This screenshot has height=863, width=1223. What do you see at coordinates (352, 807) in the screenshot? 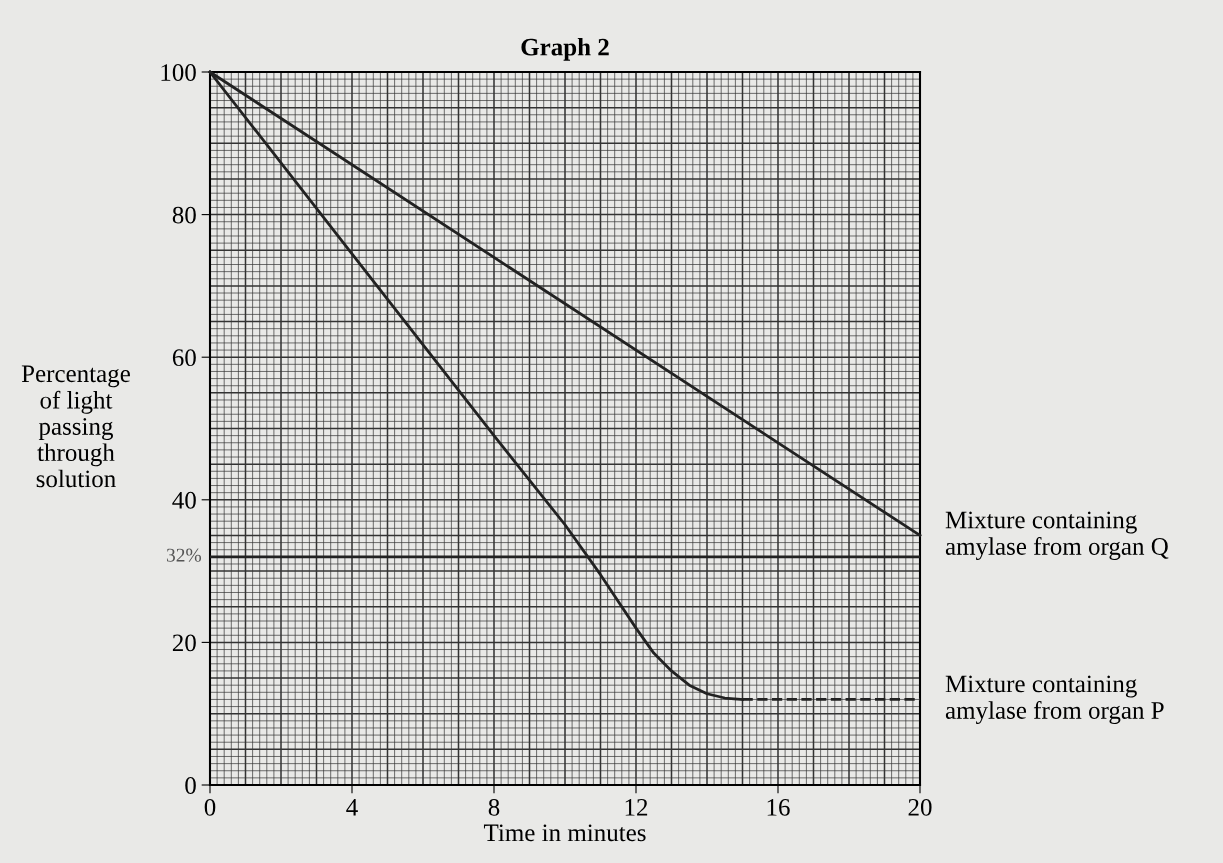
I see `x-tick-label: 4` at bounding box center [352, 807].